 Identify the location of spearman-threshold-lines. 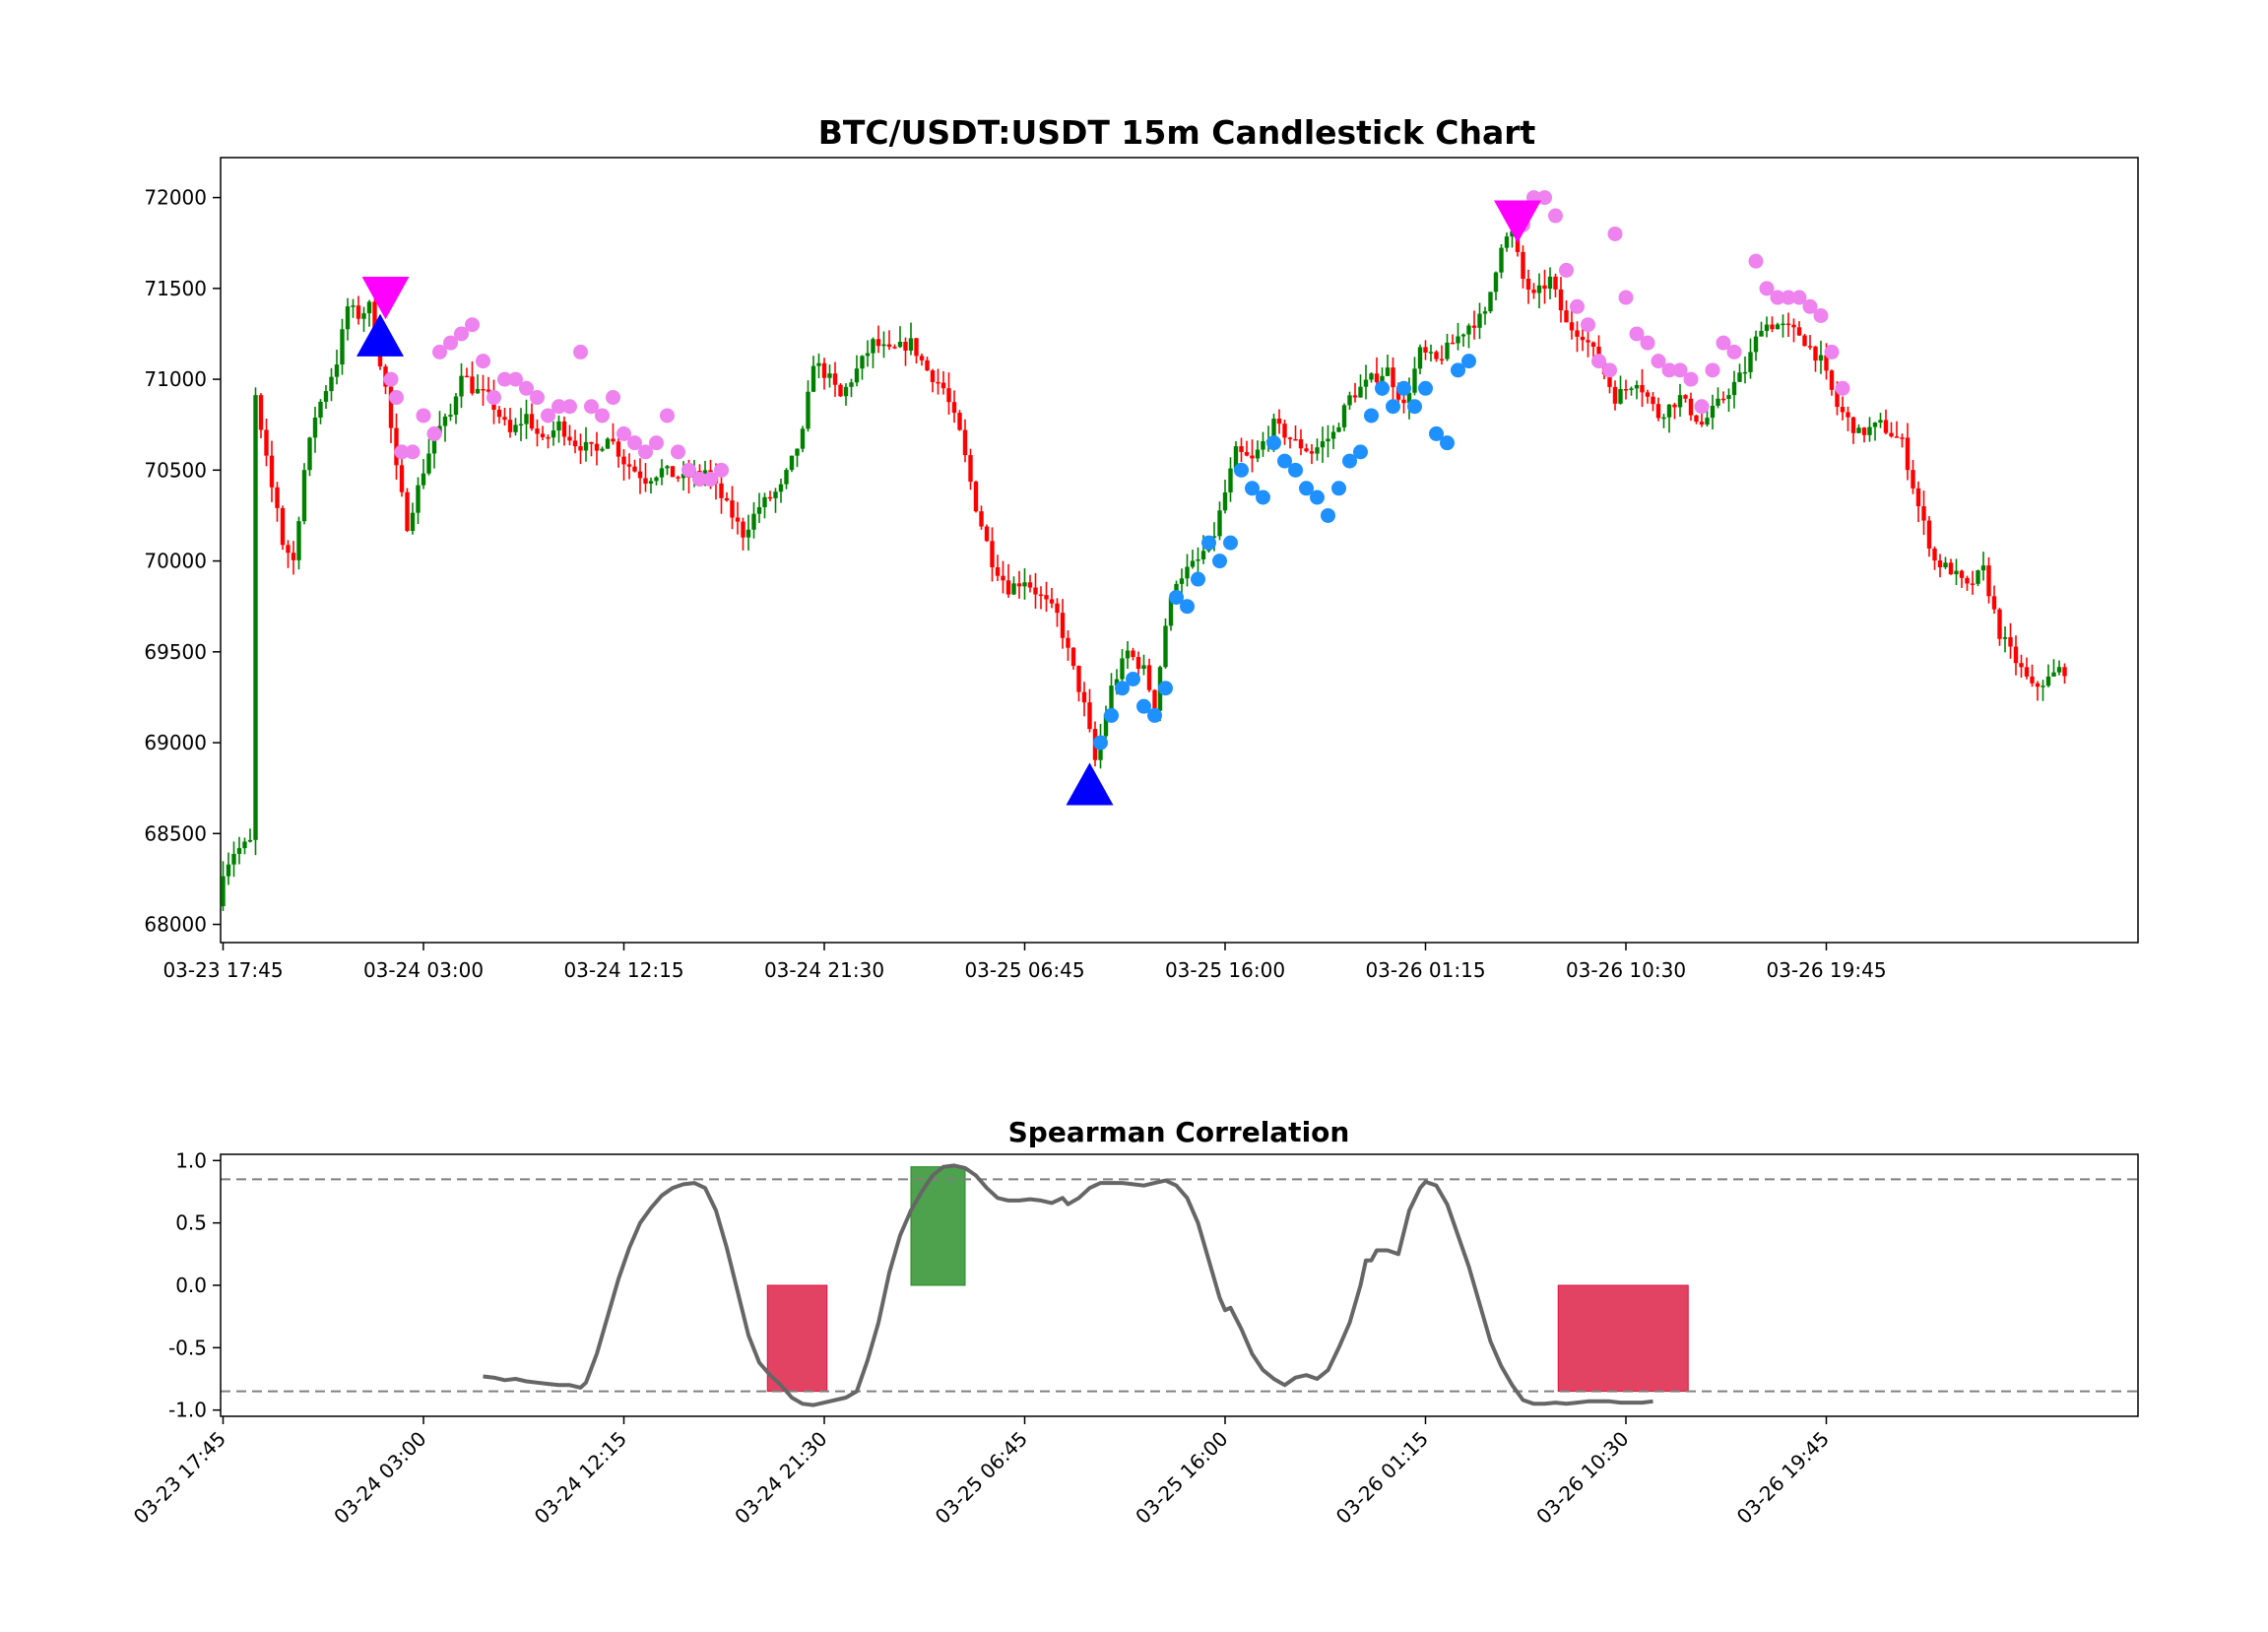
(1180, 1285).